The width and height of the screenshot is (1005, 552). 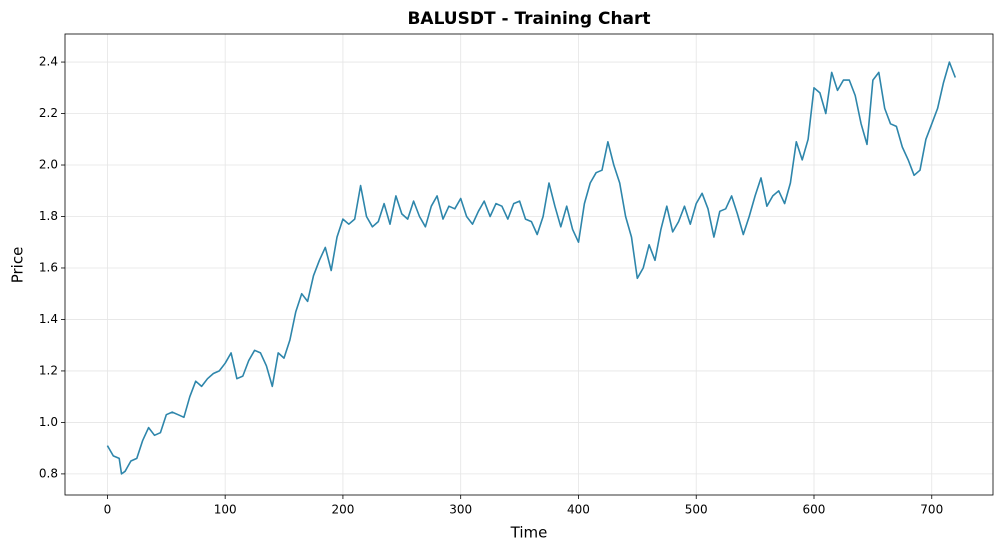 I want to click on y-tick-label: 1.8, so click(x=48, y=216).